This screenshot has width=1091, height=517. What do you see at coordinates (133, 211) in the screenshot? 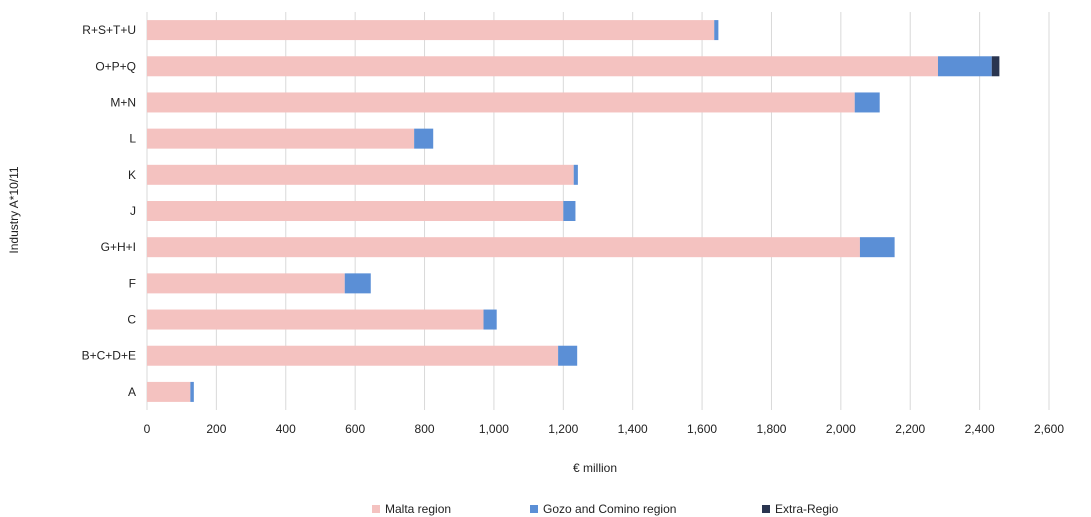
I see `y-tick-label: J` at bounding box center [133, 211].